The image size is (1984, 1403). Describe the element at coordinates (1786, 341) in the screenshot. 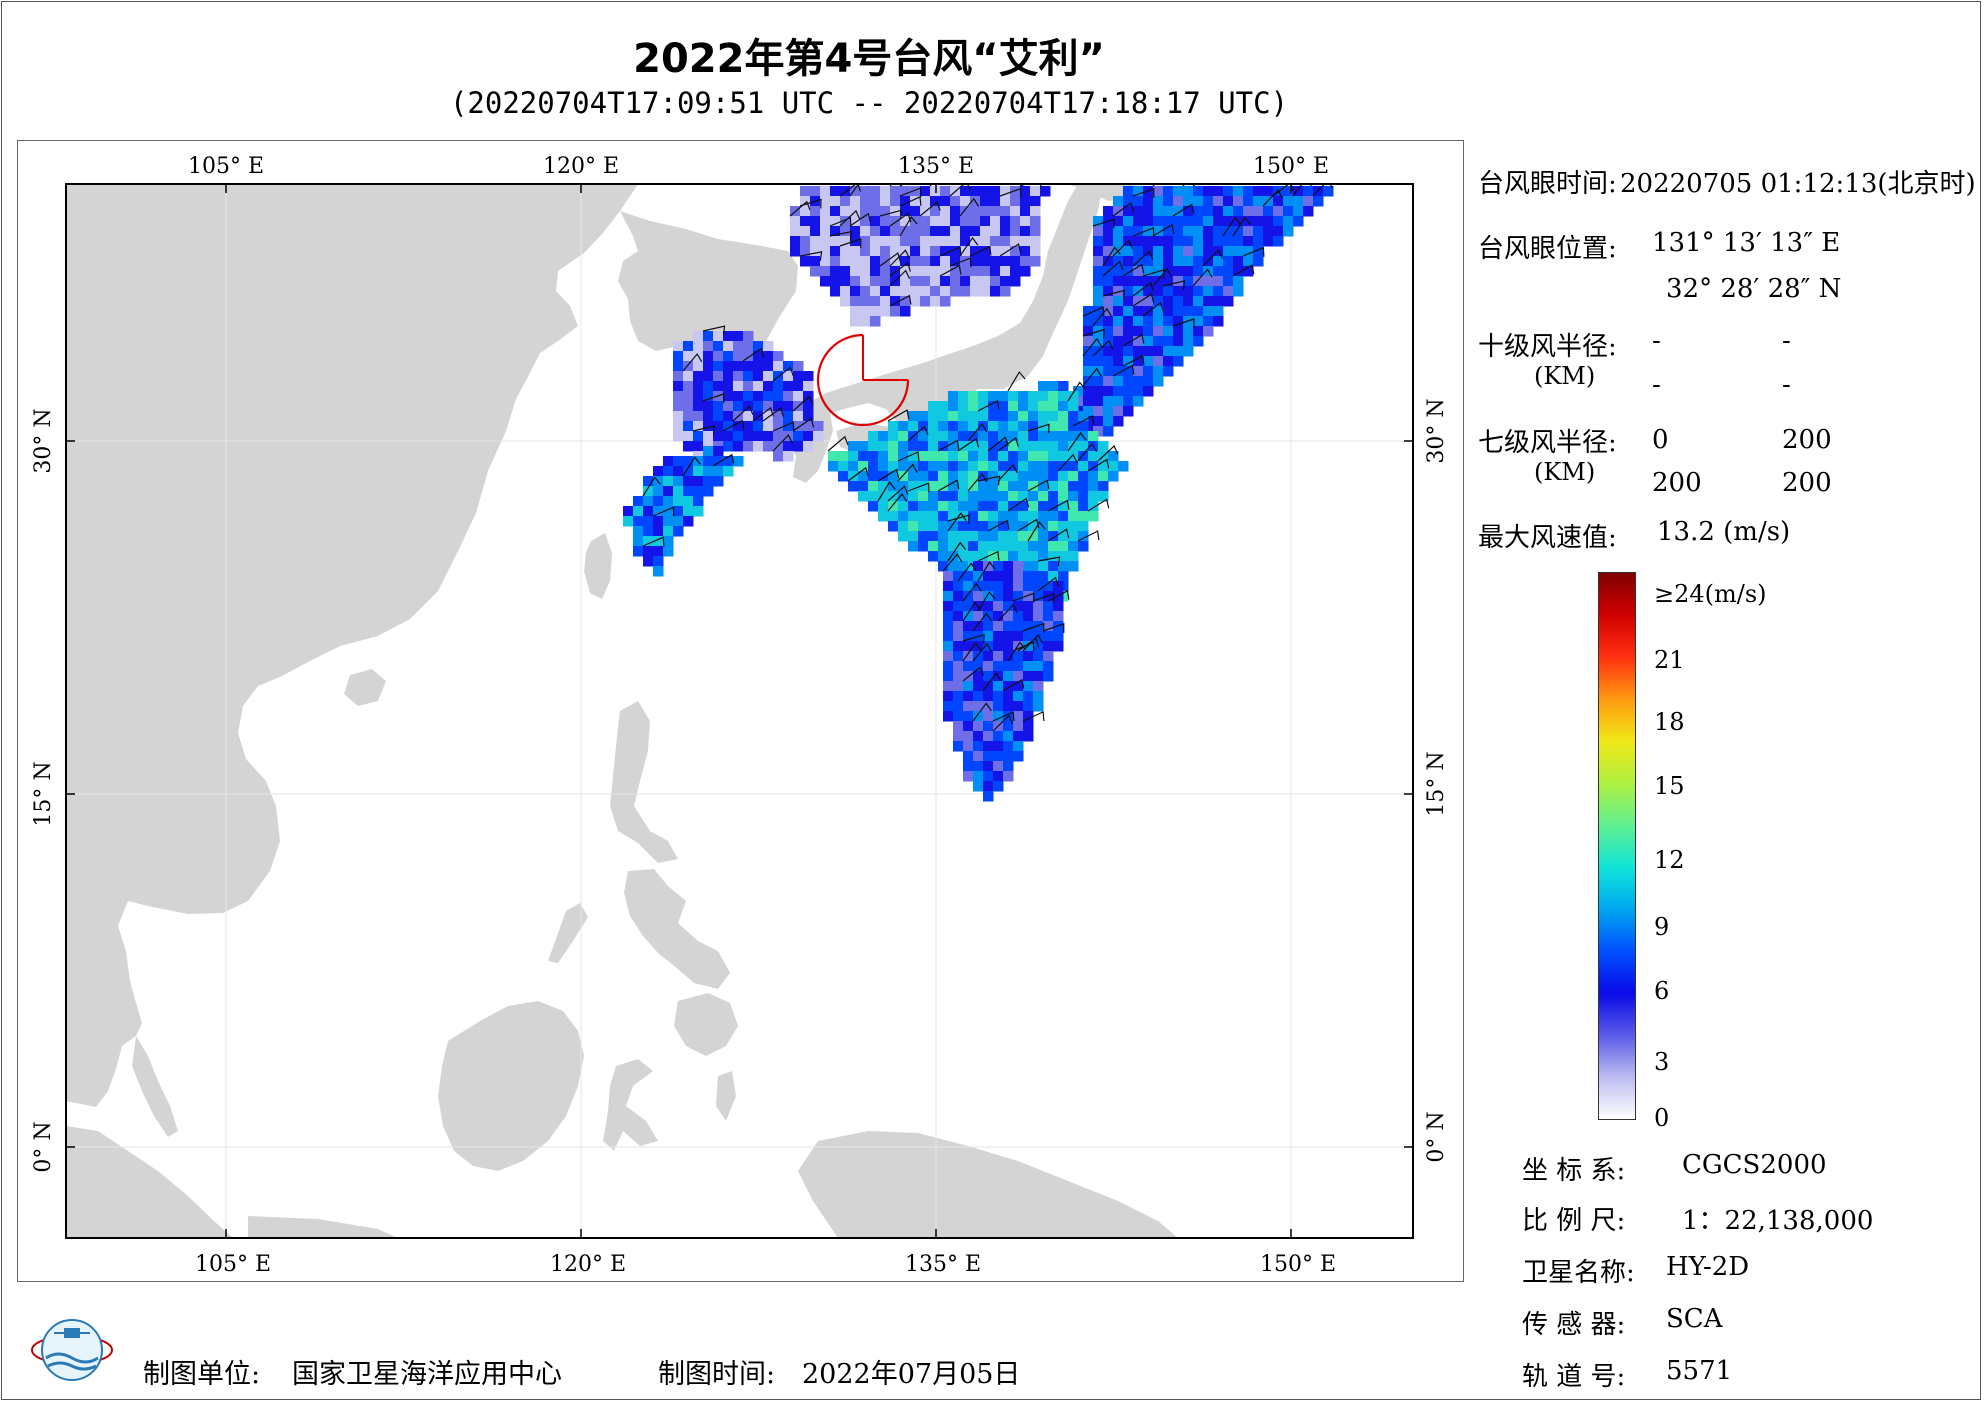

I see `r10-value-2: -` at that location.